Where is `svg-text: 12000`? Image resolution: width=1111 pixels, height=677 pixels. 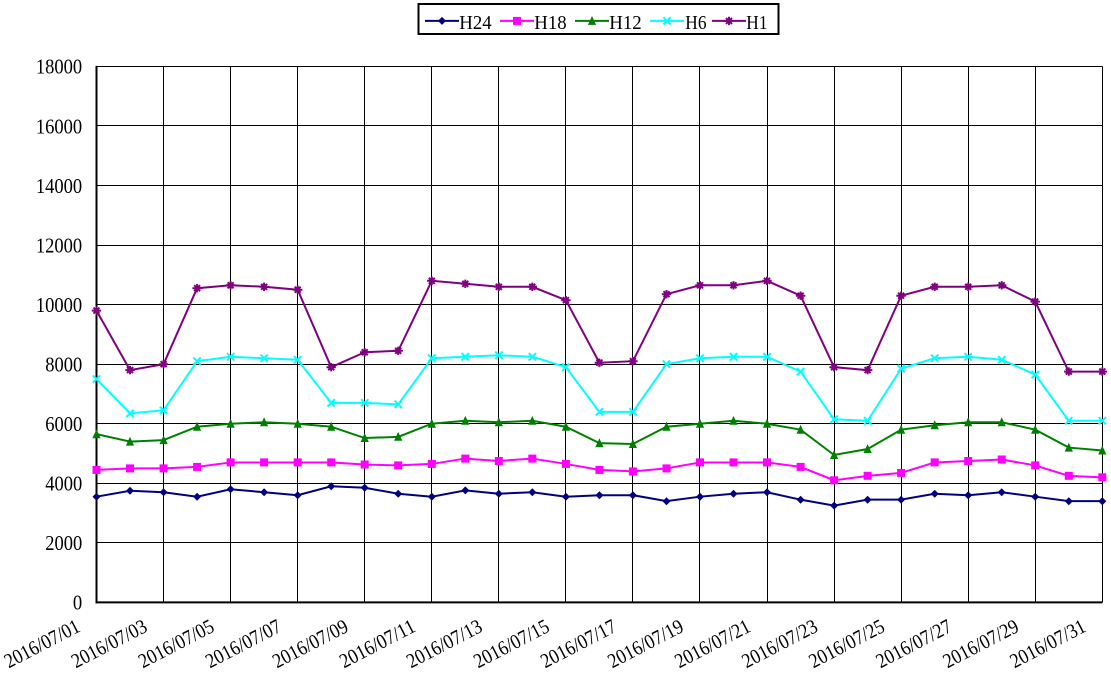 svg-text: 12000 is located at coordinates (59, 245).